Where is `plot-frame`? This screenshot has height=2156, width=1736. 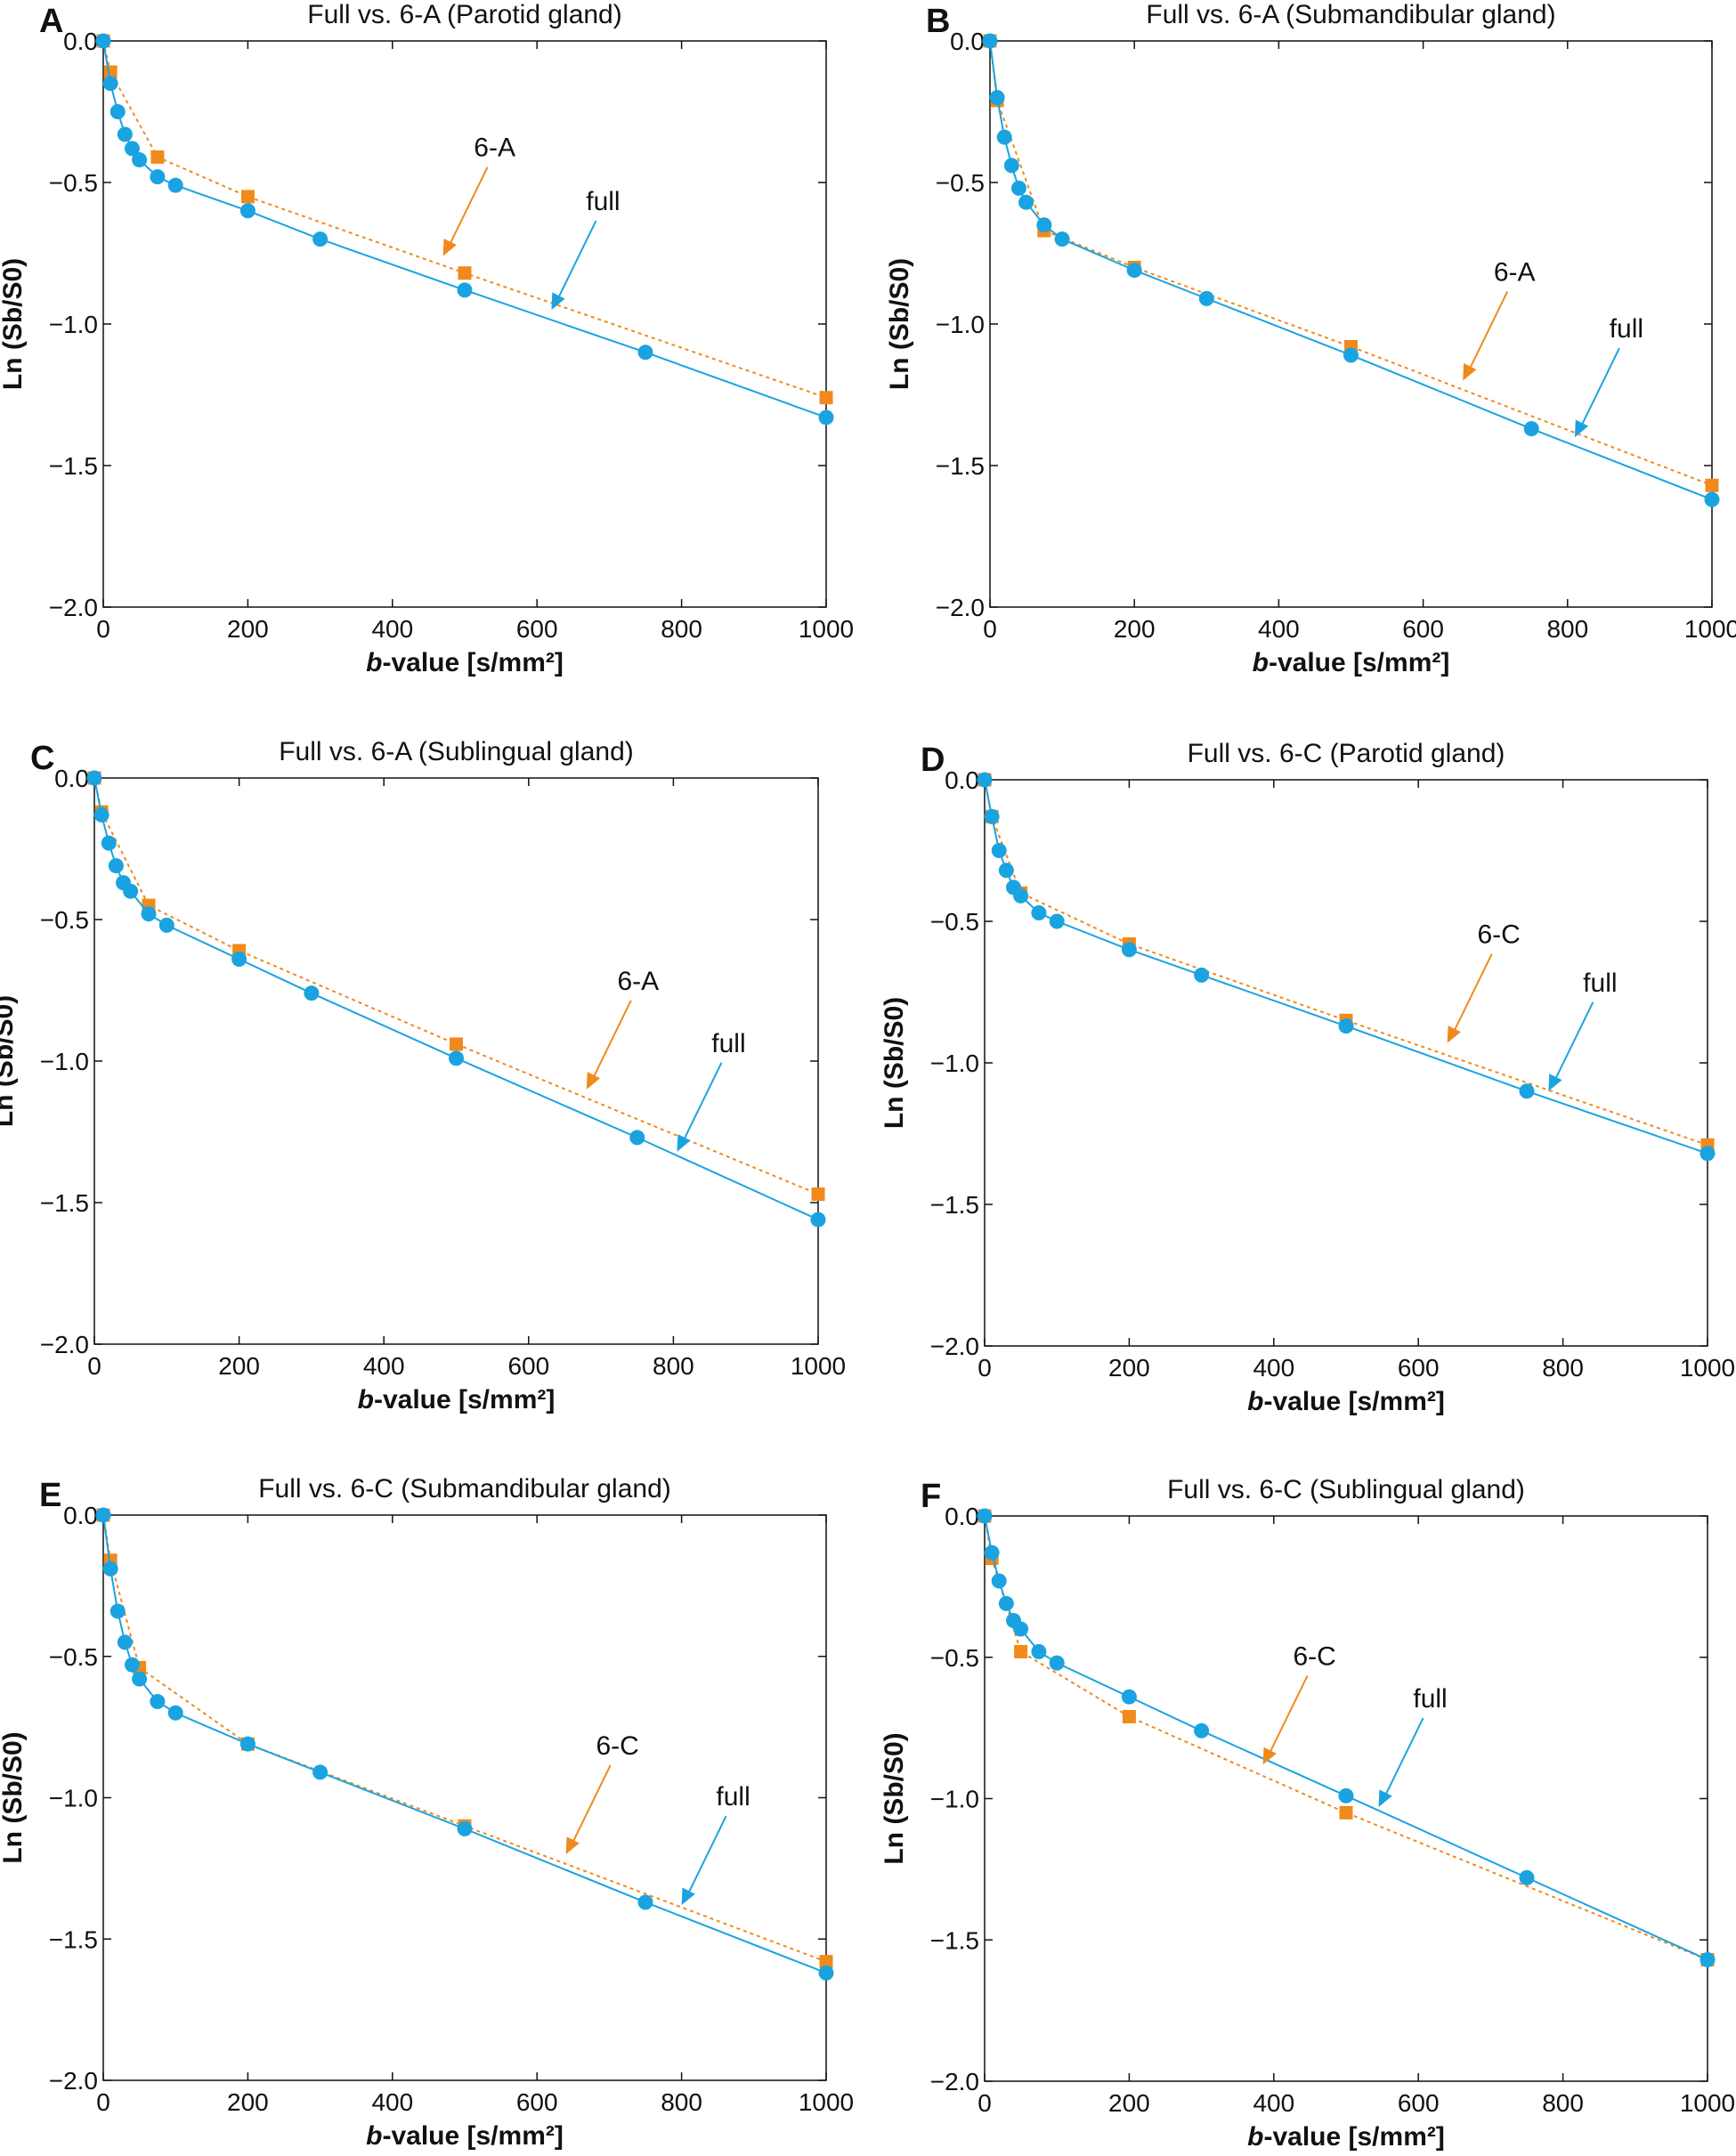
plot-frame is located at coordinates (1351, 324).